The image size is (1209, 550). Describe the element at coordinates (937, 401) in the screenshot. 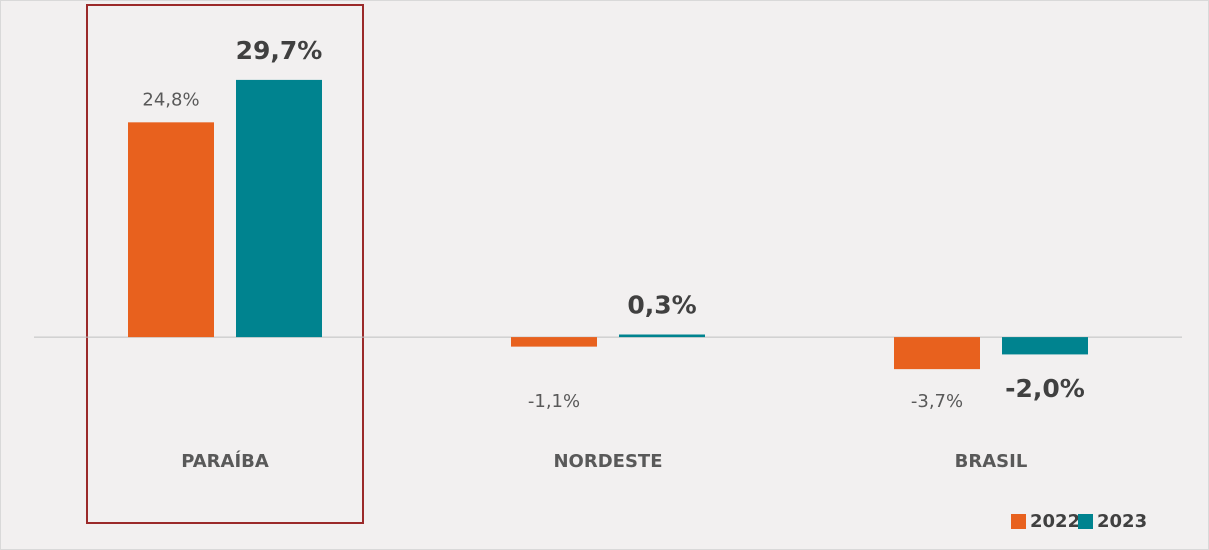

I see `data-label: -3,7%` at that location.